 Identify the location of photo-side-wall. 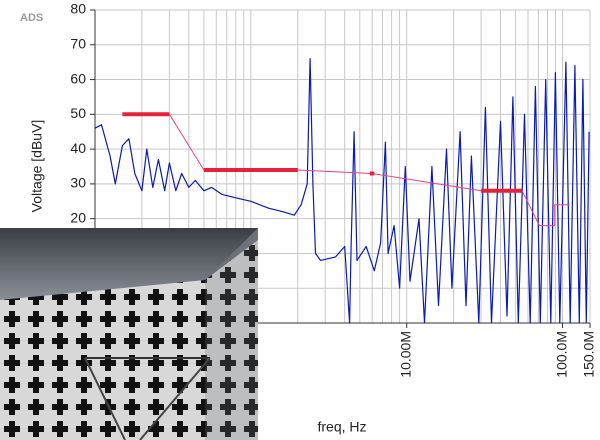
(231, 340).